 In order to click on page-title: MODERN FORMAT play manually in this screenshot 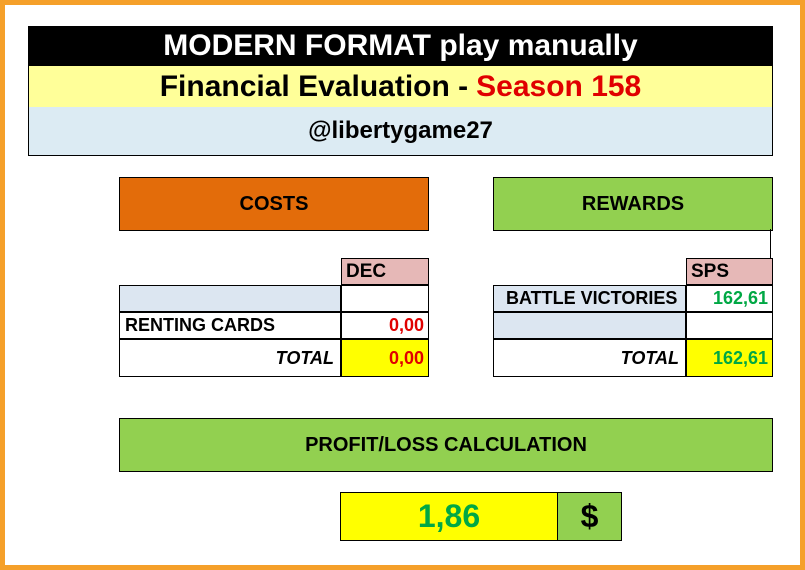, I will do `click(400, 46)`.